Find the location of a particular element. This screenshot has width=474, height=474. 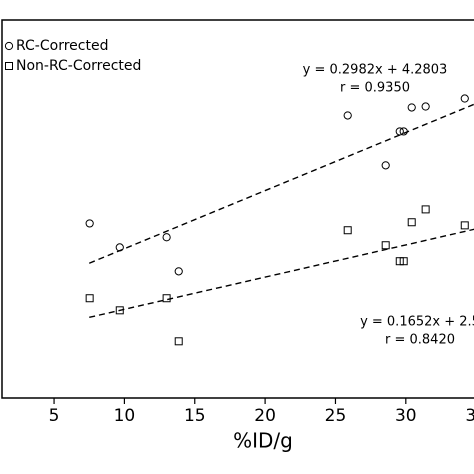

x-tick-label: 35 is located at coordinates (469, 416).